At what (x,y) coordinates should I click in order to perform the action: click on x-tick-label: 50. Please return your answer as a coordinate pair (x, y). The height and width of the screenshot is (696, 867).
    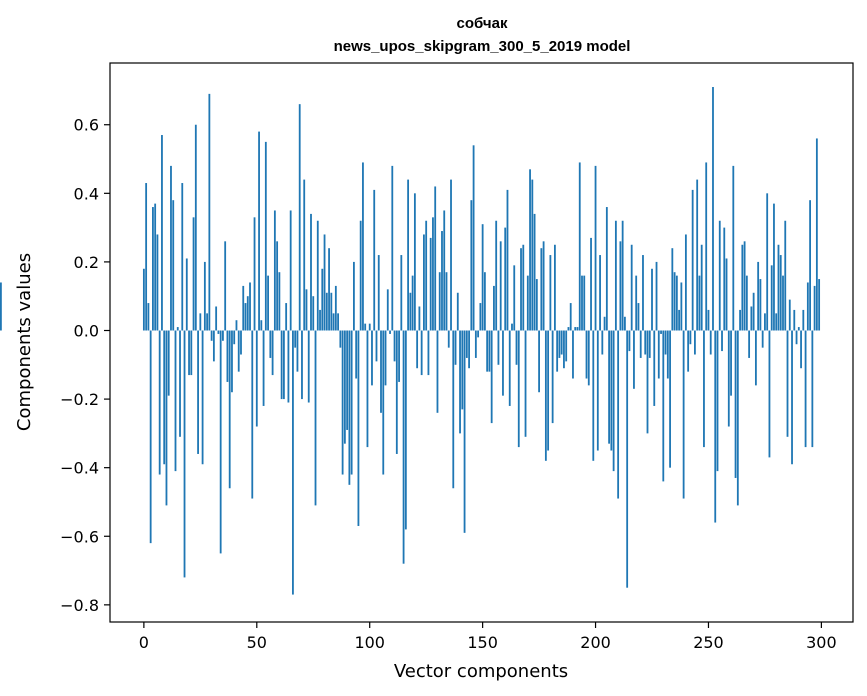
    Looking at the image, I should click on (257, 642).